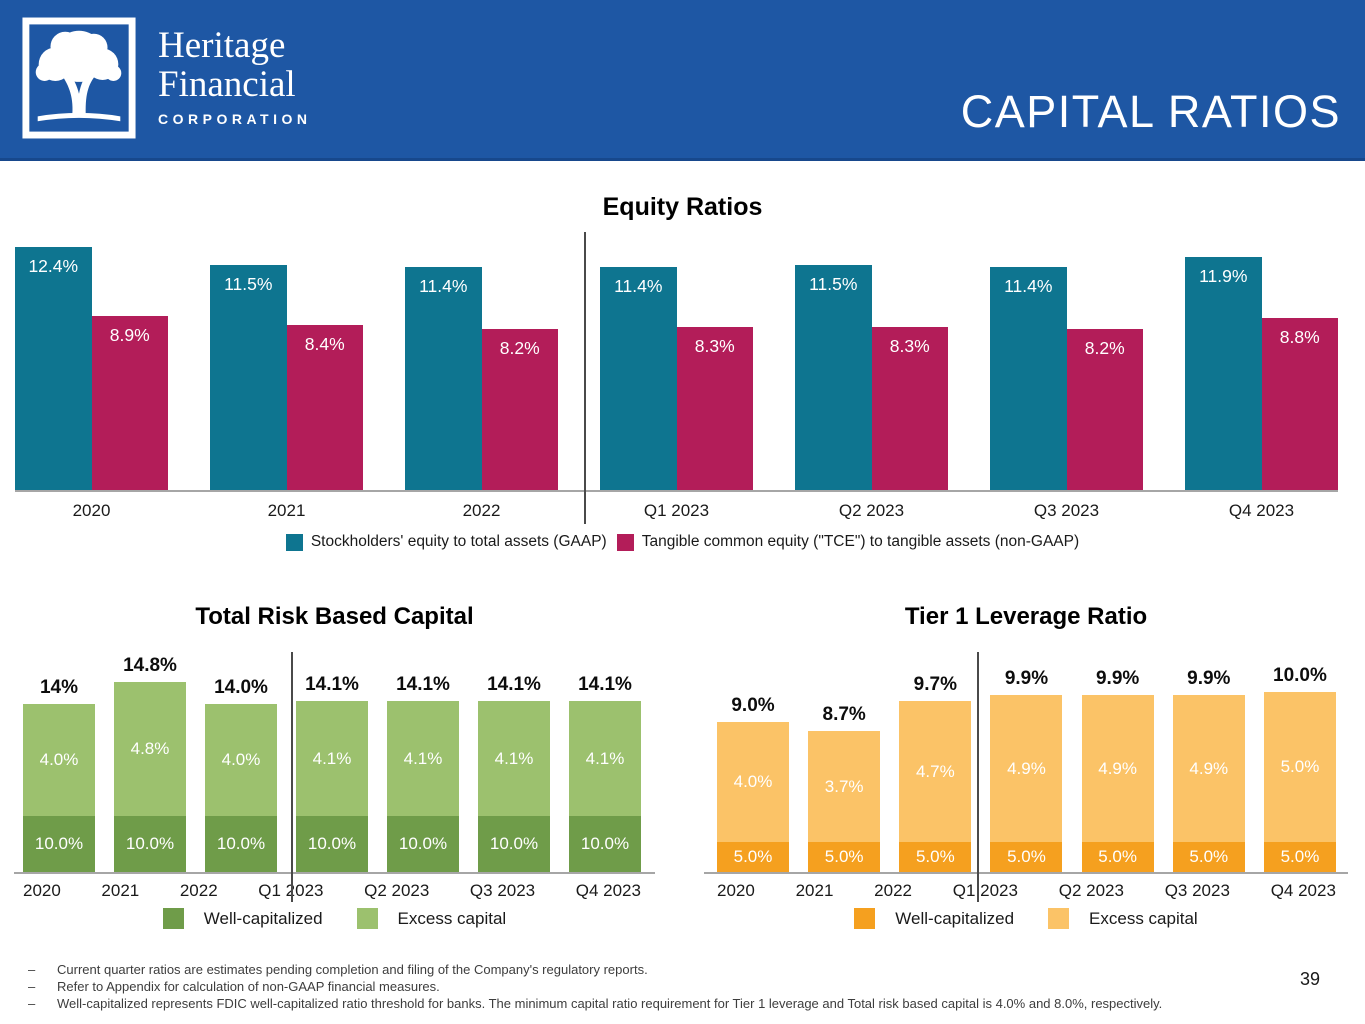 Image resolution: width=1365 pixels, height=1024 pixels. I want to click on annual-quarterly-divider-line, so click(978, 777).